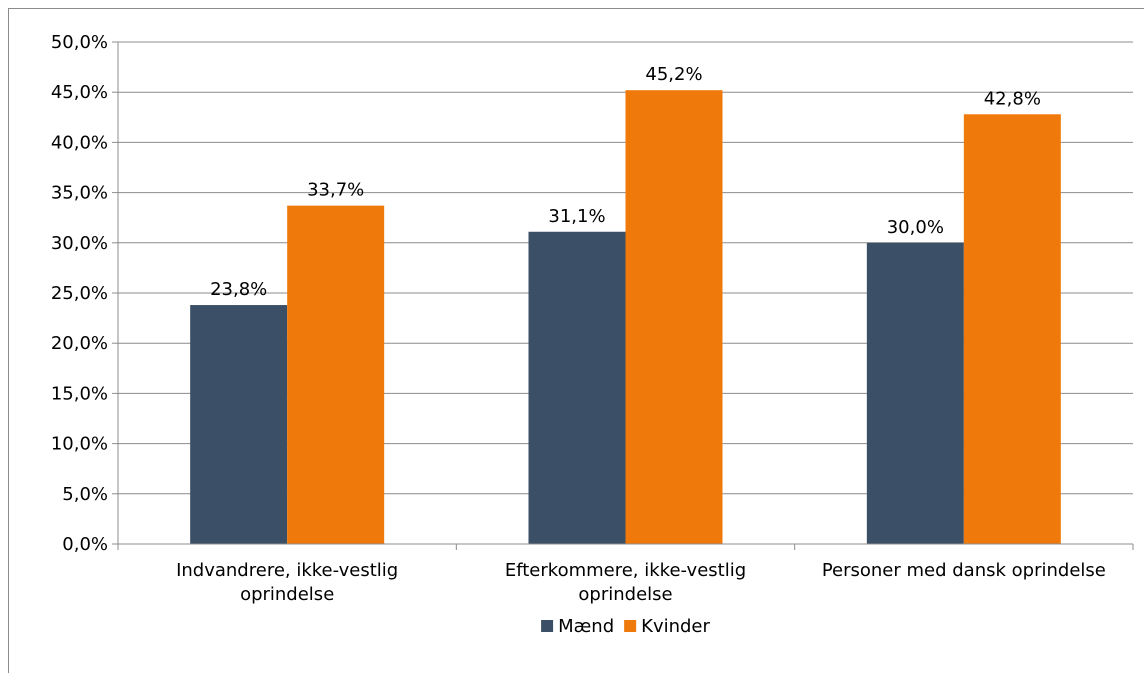  I want to click on legend-label: Mænd, so click(586, 626).